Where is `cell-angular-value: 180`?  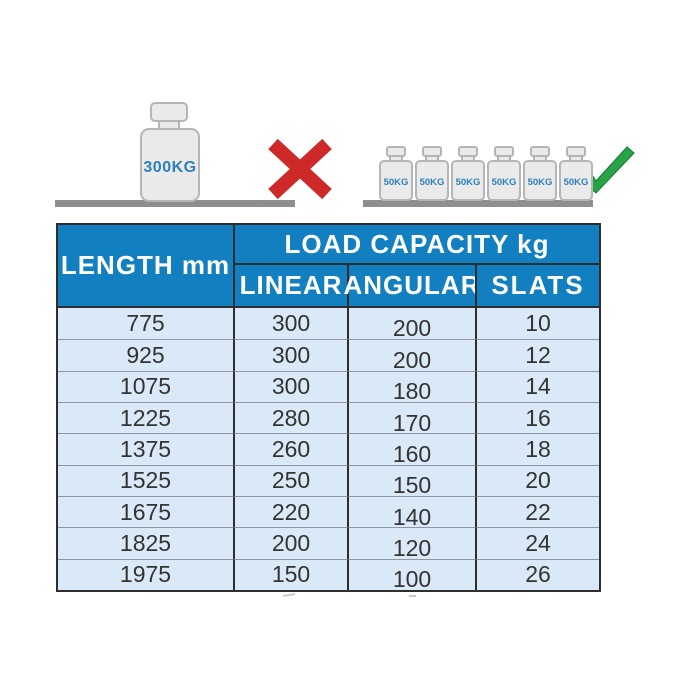
cell-angular-value: 180 is located at coordinates (412, 391).